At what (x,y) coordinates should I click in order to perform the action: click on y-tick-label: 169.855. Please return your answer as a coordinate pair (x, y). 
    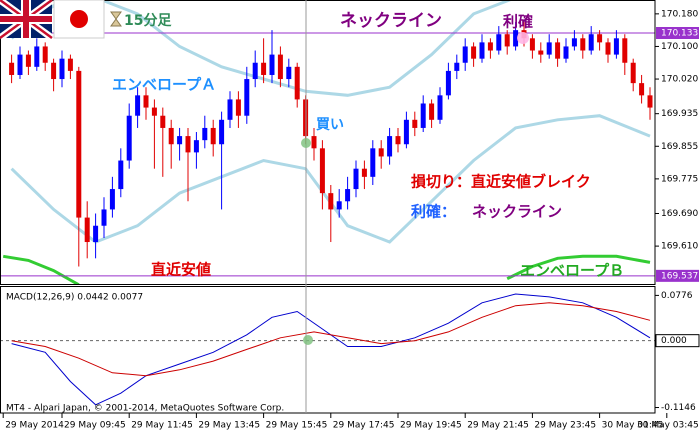
    Looking at the image, I should click on (679, 147).